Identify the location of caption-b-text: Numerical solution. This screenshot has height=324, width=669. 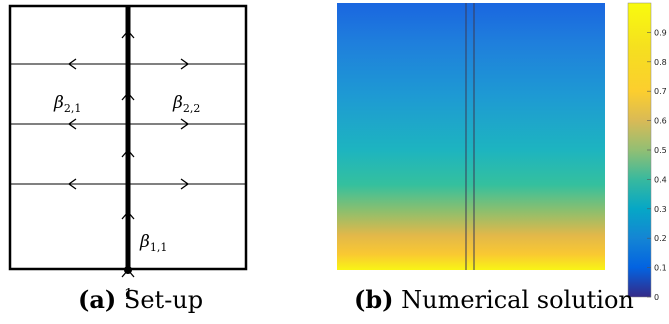
(517, 300).